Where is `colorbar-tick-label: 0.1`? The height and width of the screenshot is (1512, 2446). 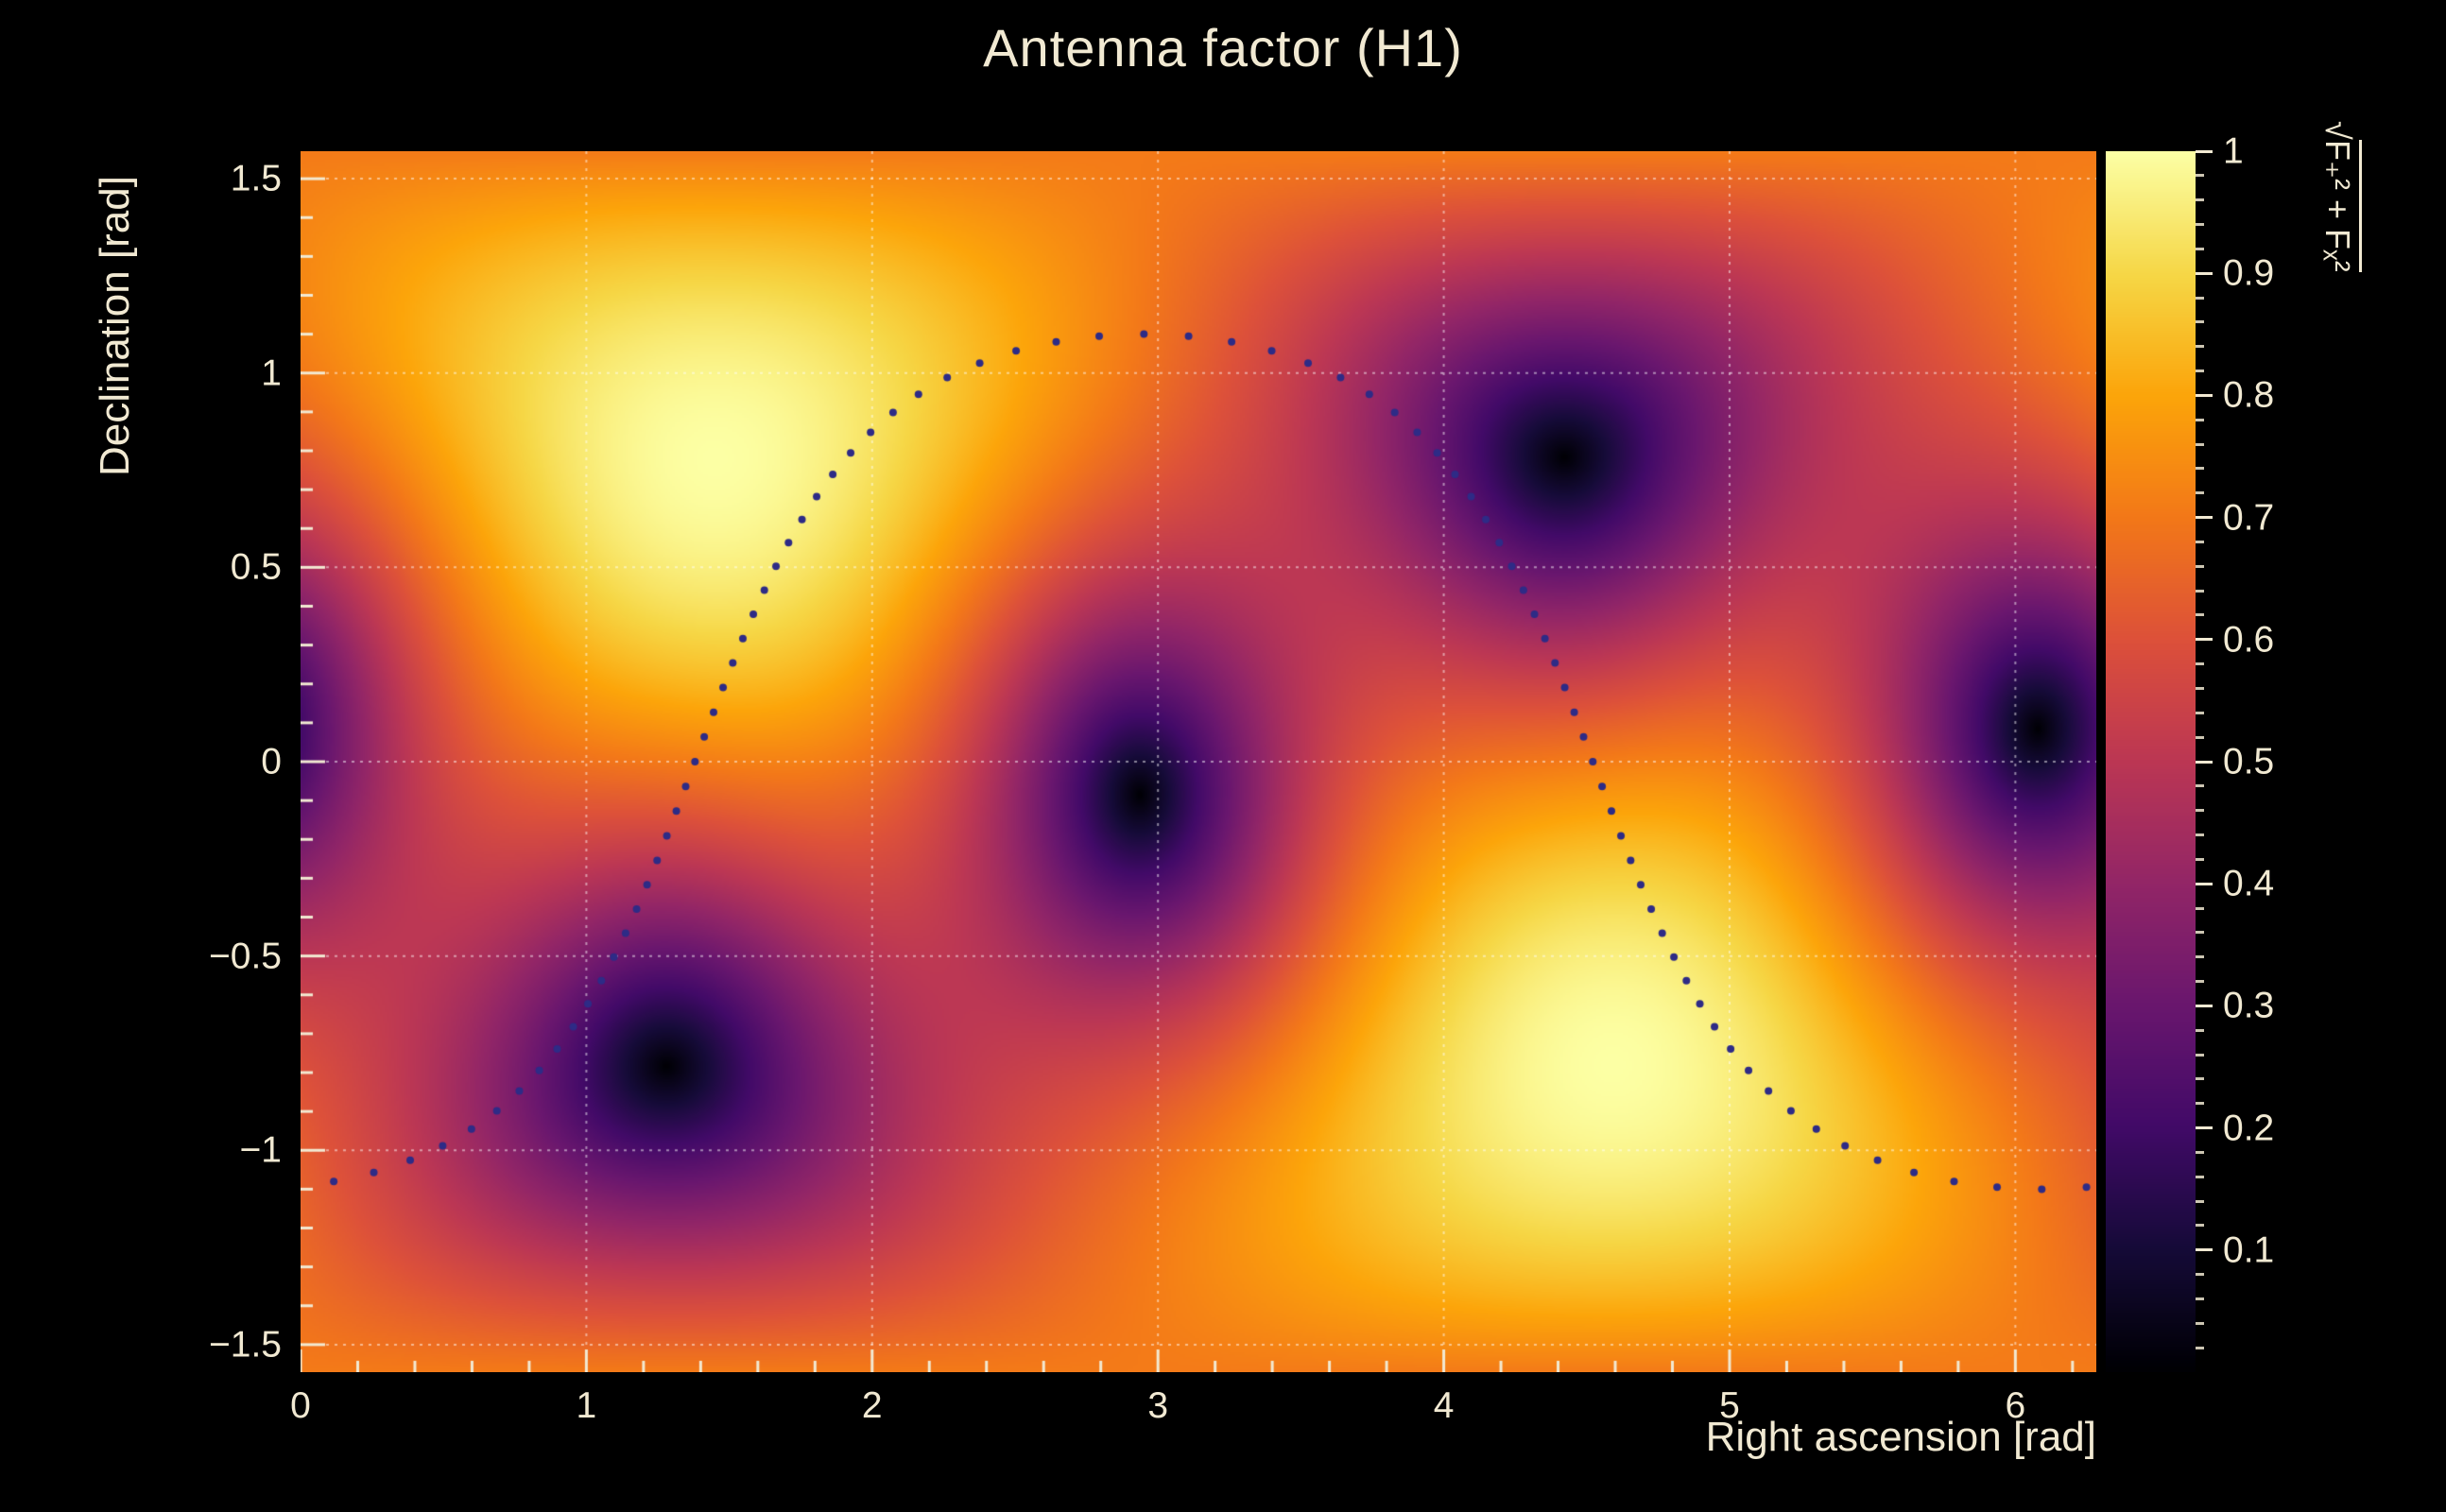 colorbar-tick-label: 0.1 is located at coordinates (2249, 1250).